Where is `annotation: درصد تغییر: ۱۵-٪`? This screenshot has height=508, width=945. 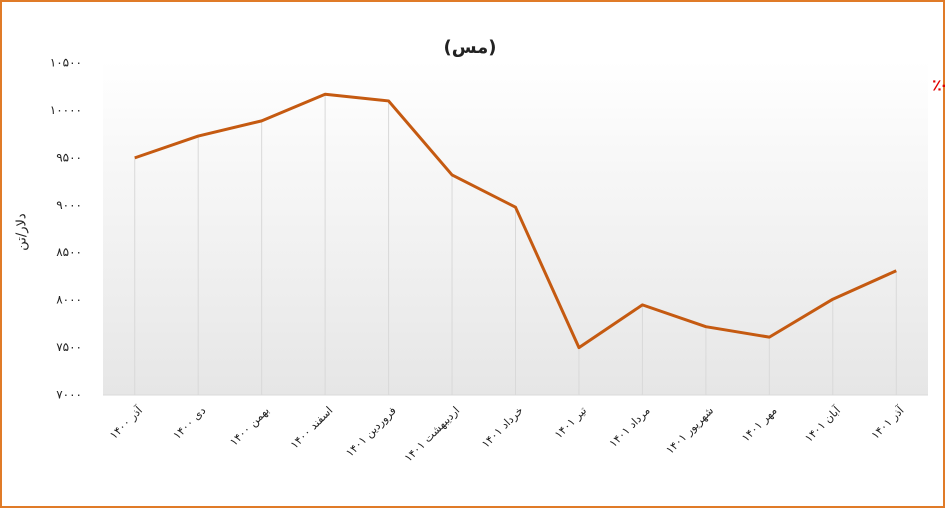 annotation: درصد تغییر: ۱۵-٪ is located at coordinates (938, 85).